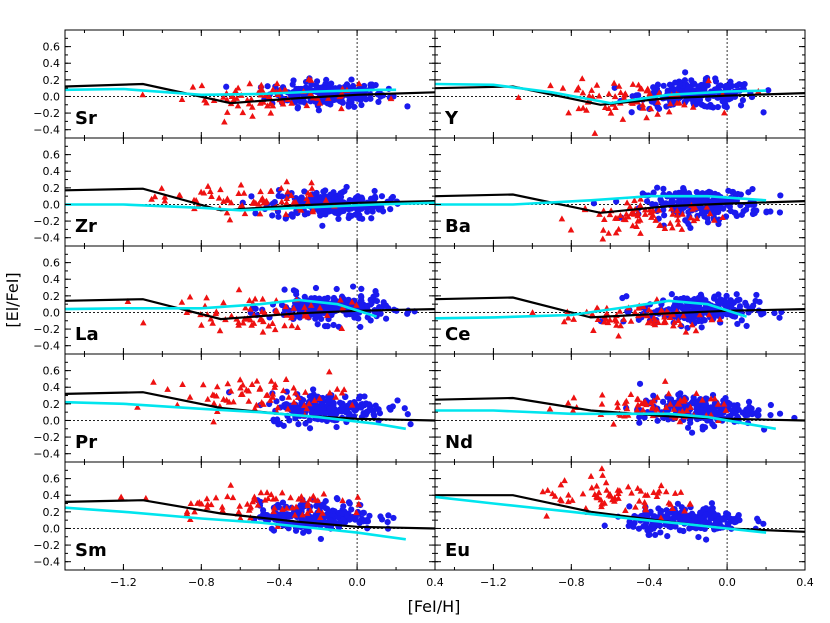 The image size is (830, 623). Describe the element at coordinates (46, 562) in the screenshot. I see `y-tick-label: −0.4` at that location.